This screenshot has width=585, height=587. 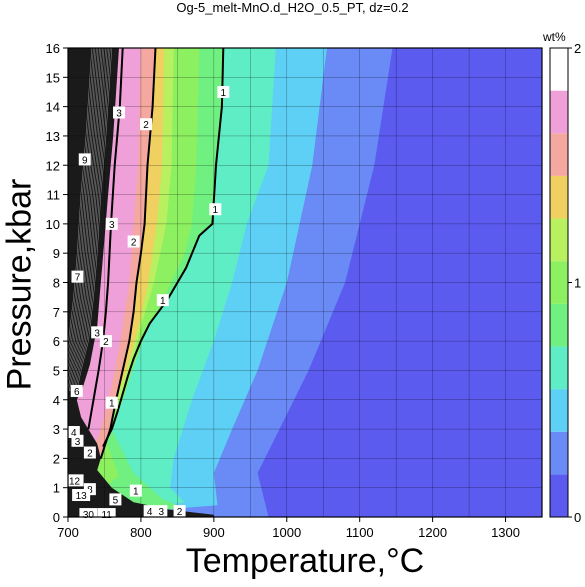 I want to click on y-tick-label: 14, so click(x=53, y=107).